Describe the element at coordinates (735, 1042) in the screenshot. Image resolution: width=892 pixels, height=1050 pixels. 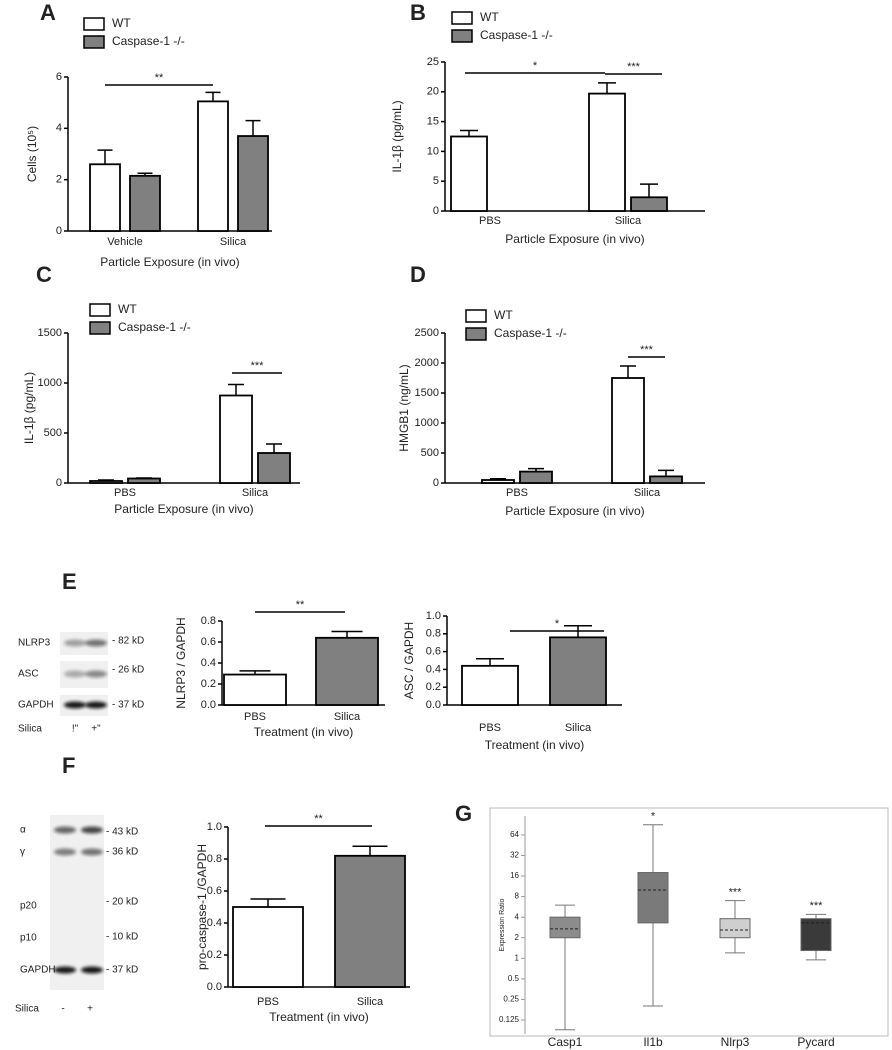
I see `x-tick-label: Nlrp3` at that location.